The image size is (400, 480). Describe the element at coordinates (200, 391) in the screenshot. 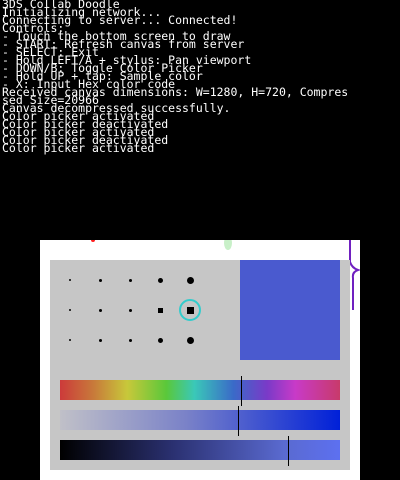

I see `hue-slider` at that location.